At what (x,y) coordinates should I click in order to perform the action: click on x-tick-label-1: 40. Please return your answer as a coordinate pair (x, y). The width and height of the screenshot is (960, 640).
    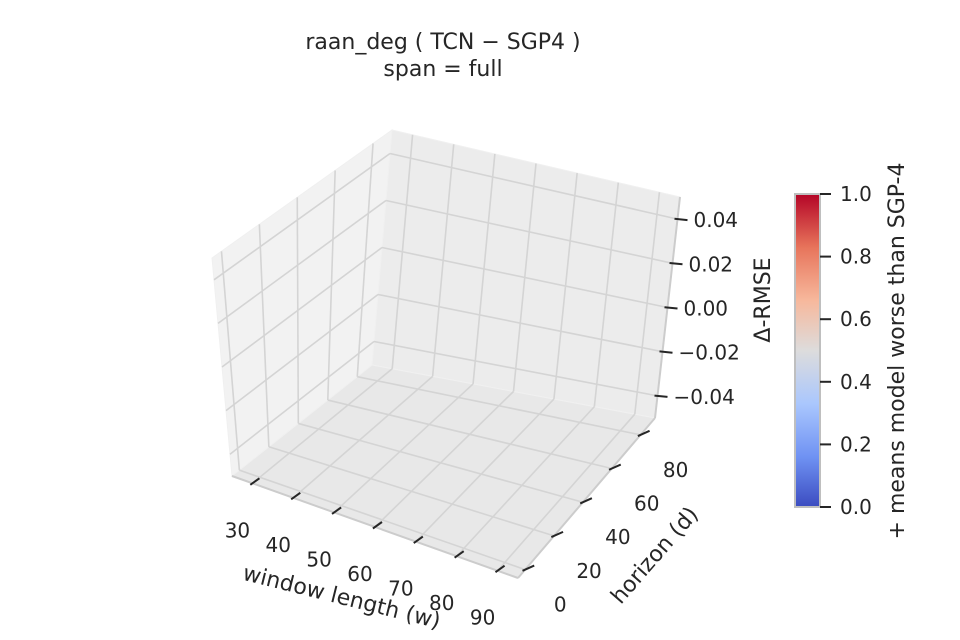
    Looking at the image, I should click on (278, 545).